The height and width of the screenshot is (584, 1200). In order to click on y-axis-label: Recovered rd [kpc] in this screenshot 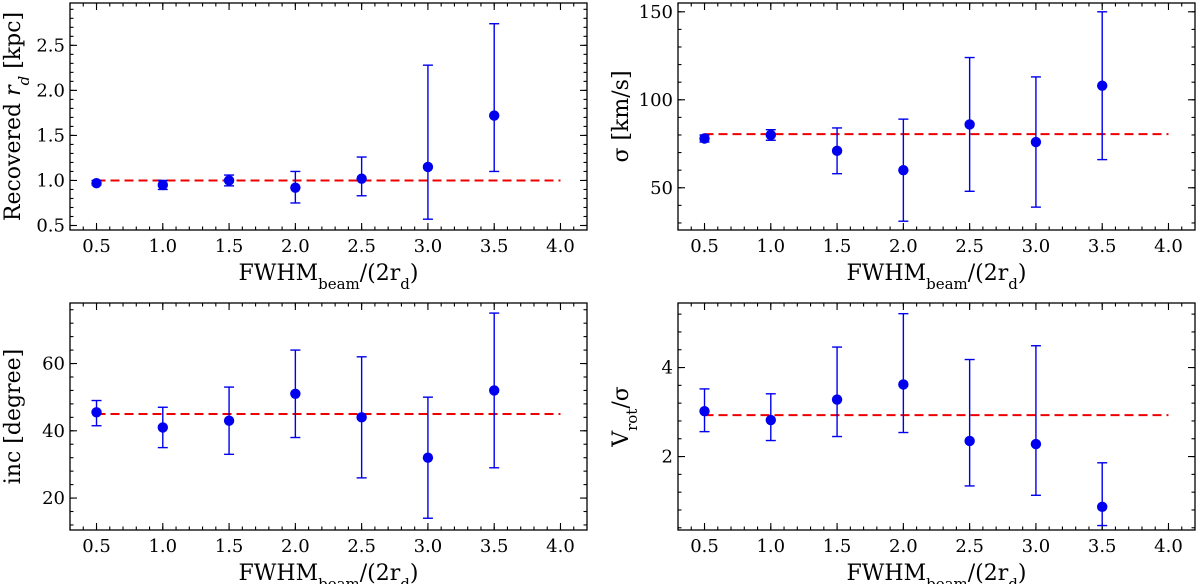, I will do `click(17, 116)`.